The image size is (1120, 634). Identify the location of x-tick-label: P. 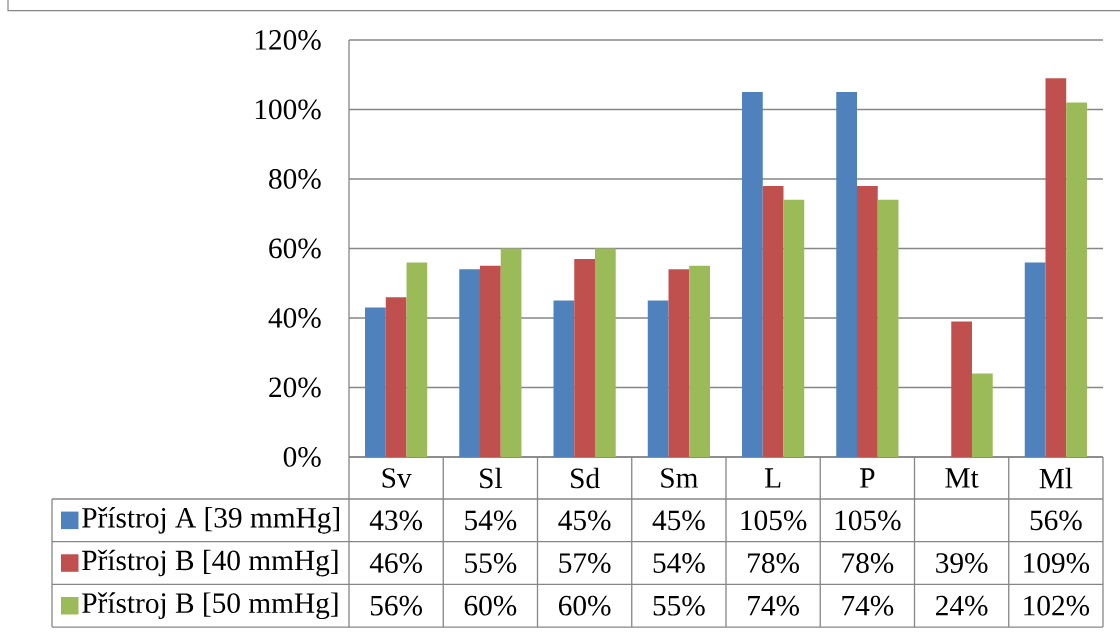
(867, 478).